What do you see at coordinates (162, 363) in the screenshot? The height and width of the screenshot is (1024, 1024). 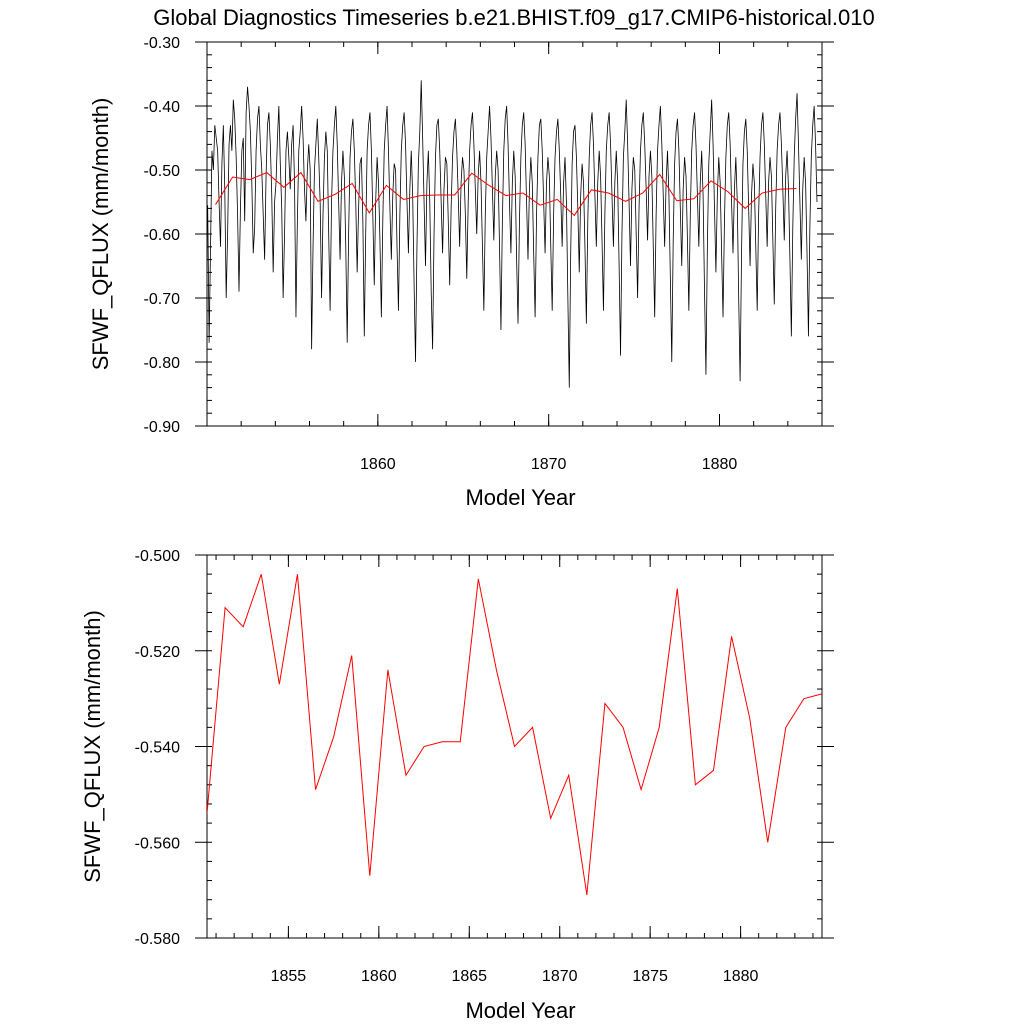 I see `y-tick-label: -0.80` at bounding box center [162, 363].